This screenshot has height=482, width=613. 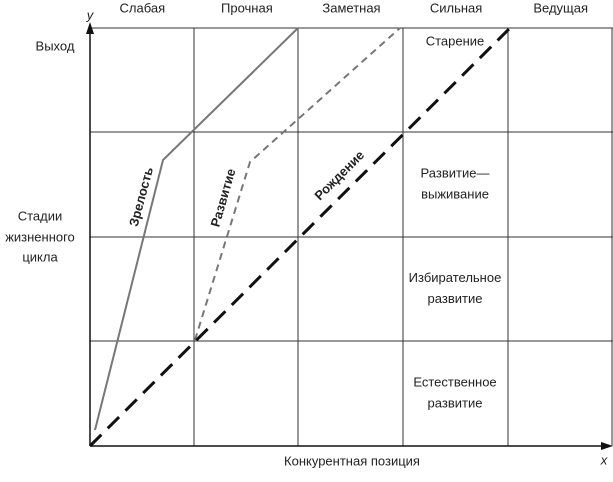 I want to click on column-label: Прочная, so click(x=247, y=7).